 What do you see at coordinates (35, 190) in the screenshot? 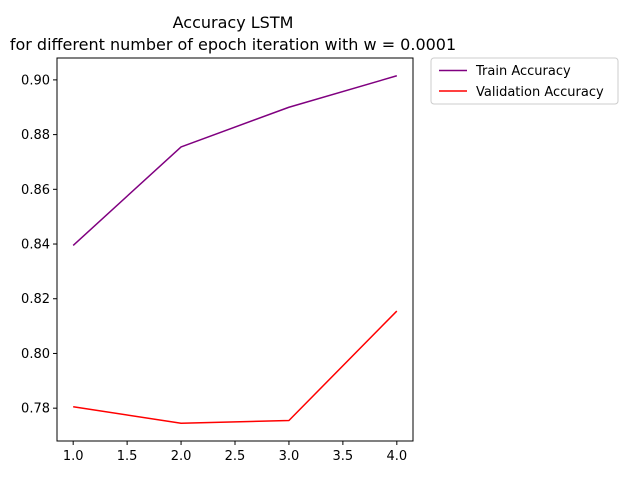
I see `y-tick-label: 0.86` at bounding box center [35, 190].